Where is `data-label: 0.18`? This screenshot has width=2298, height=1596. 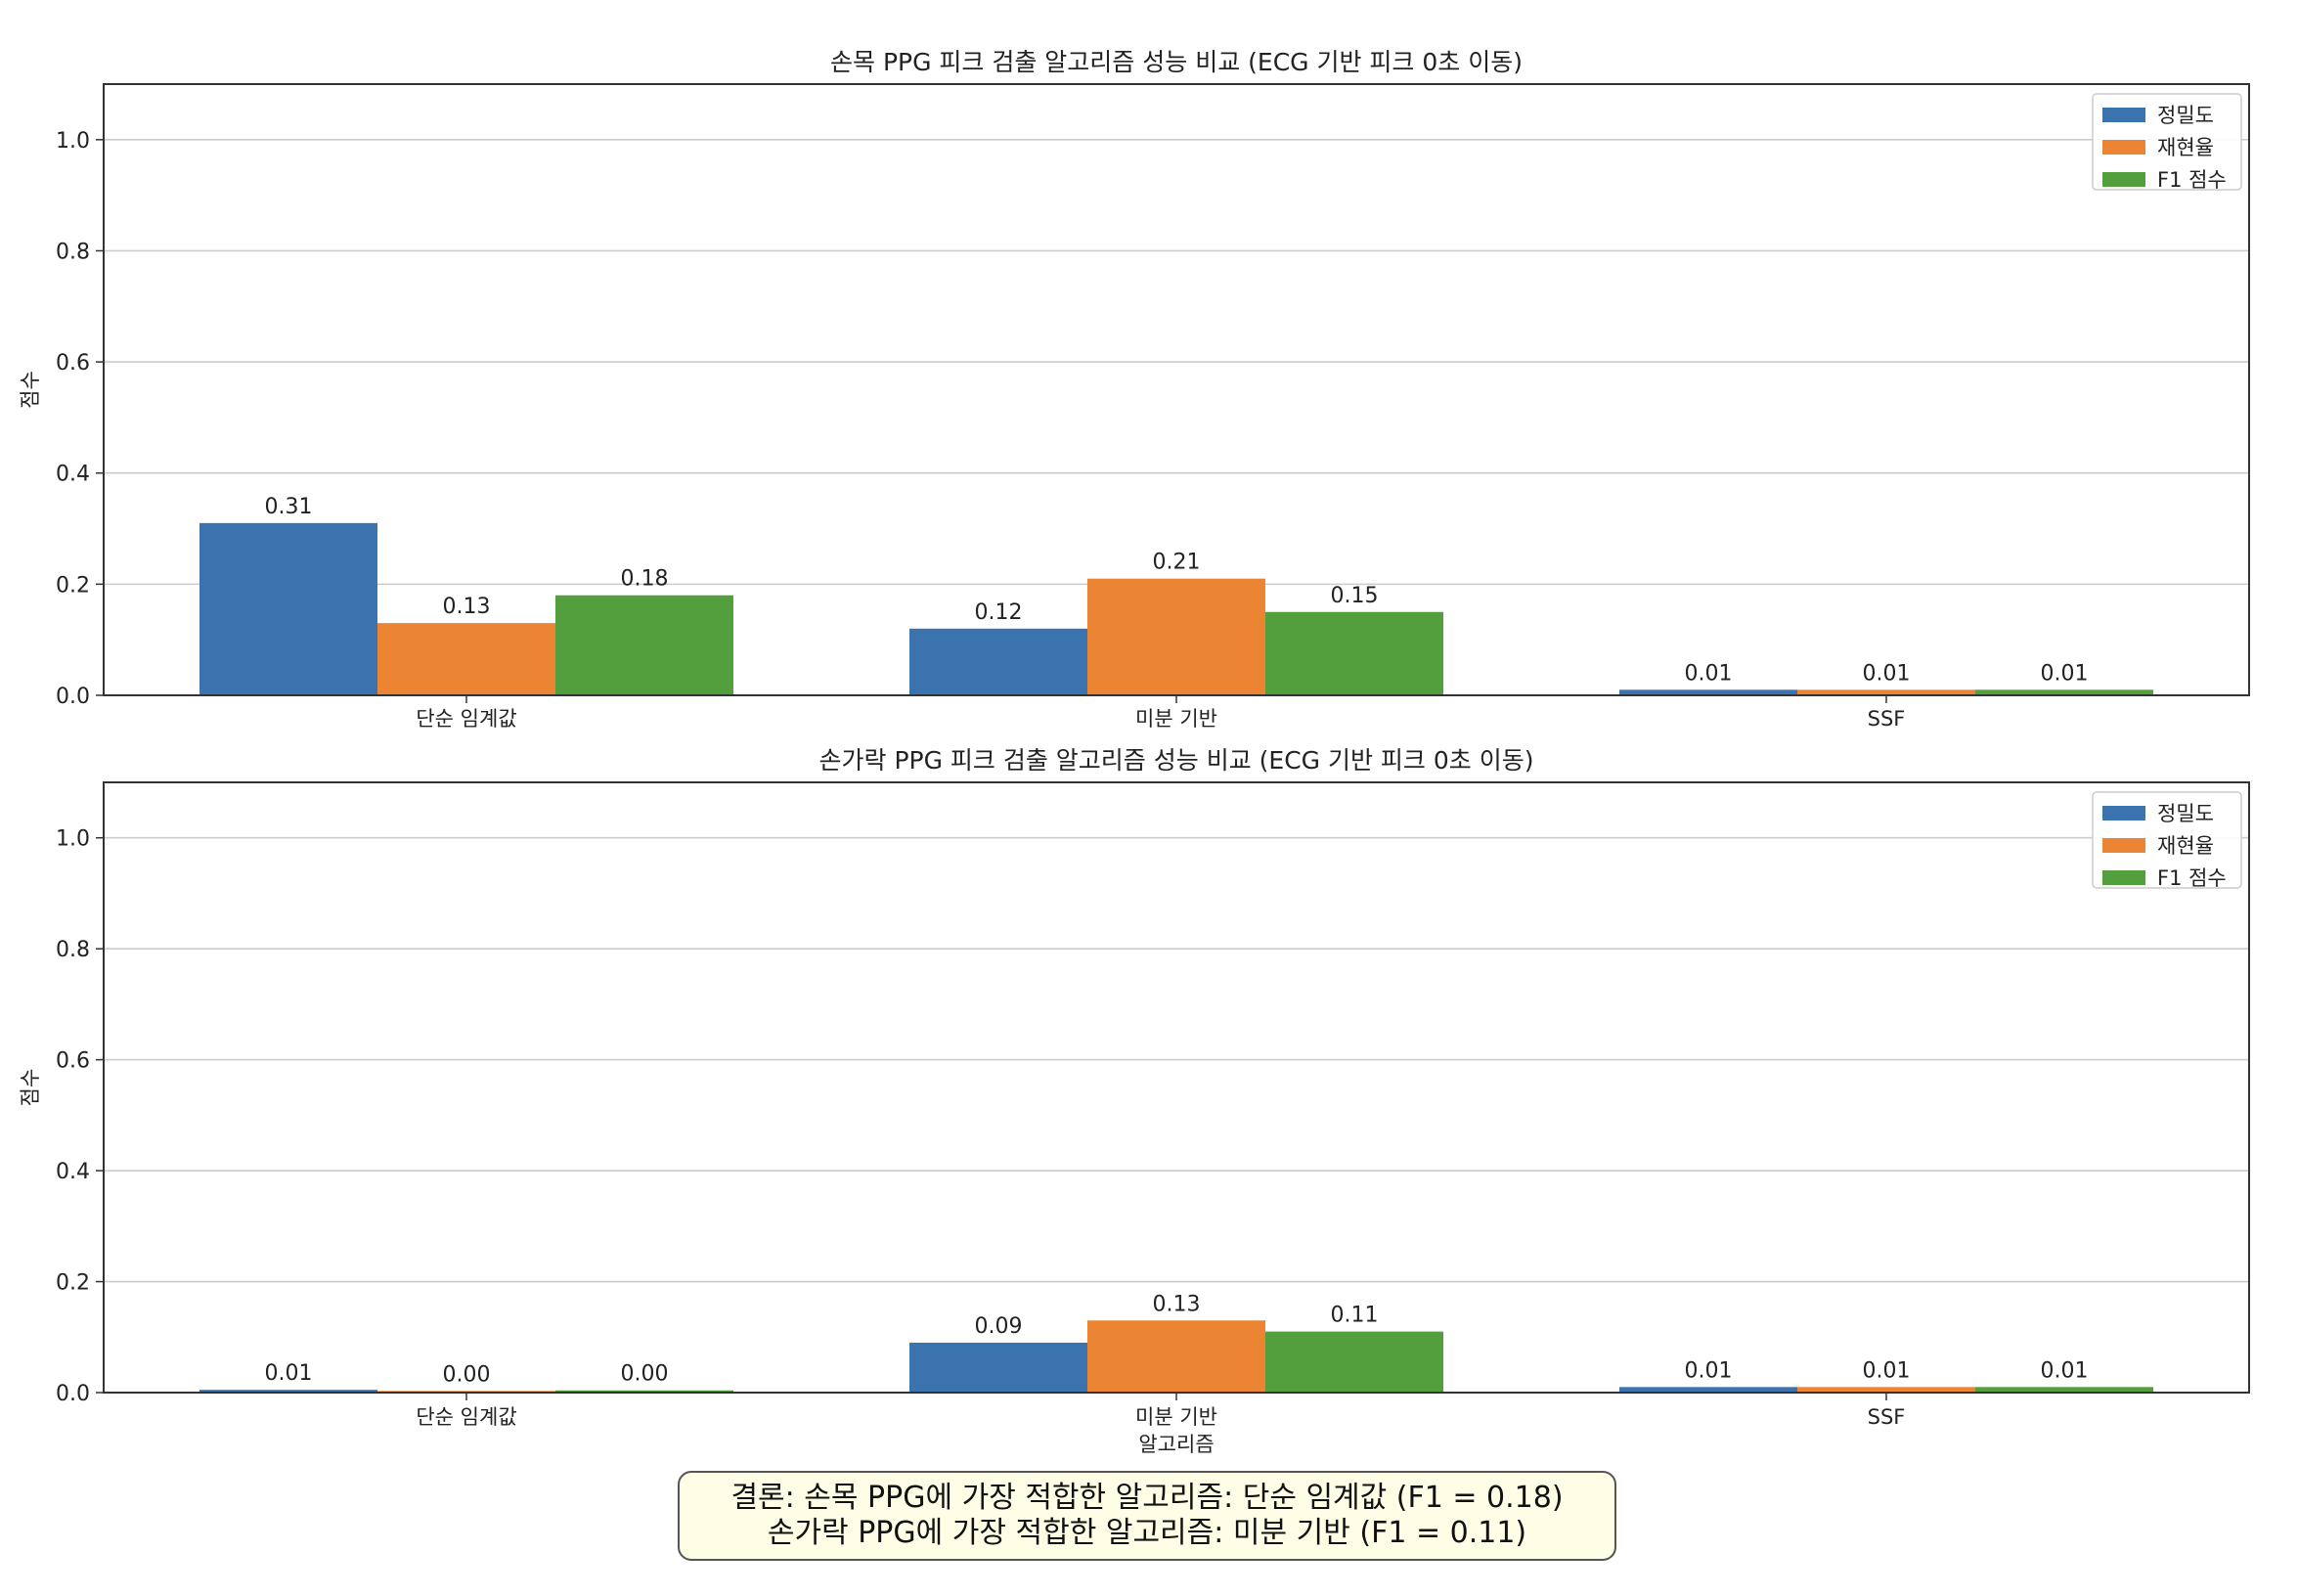
data-label: 0.18 is located at coordinates (645, 579).